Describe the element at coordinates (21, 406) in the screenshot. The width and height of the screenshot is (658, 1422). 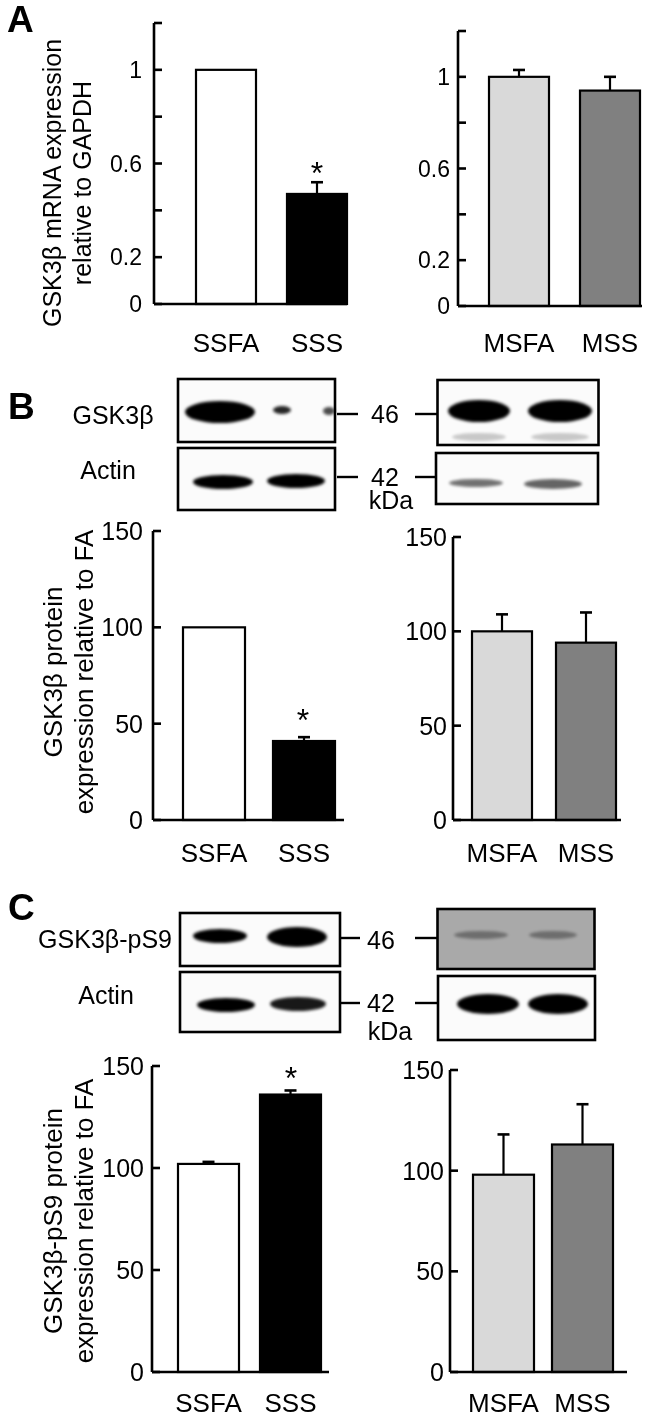
I see `chart-title: B` at that location.